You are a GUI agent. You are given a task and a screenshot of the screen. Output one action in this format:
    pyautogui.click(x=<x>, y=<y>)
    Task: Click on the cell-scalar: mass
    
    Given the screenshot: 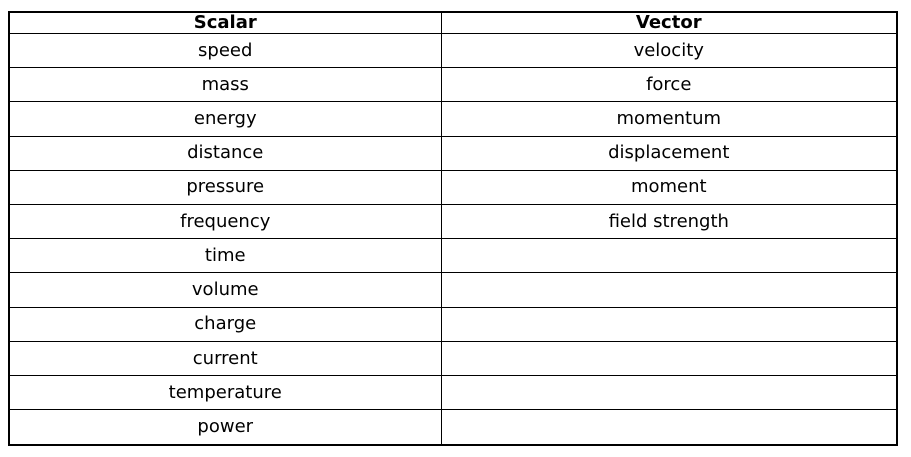 What is the action you would take?
    pyautogui.click(x=225, y=85)
    